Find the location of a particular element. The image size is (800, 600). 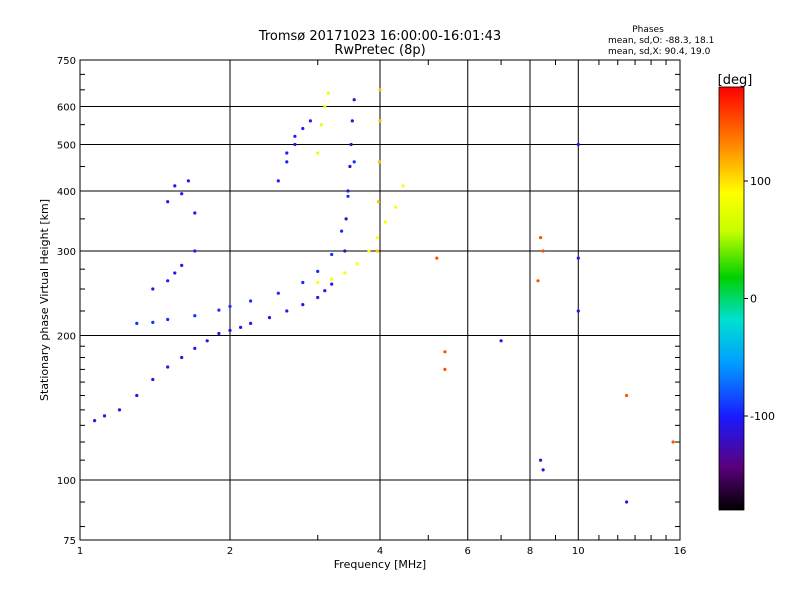

x-tick-label: 10 is located at coordinates (578, 551).